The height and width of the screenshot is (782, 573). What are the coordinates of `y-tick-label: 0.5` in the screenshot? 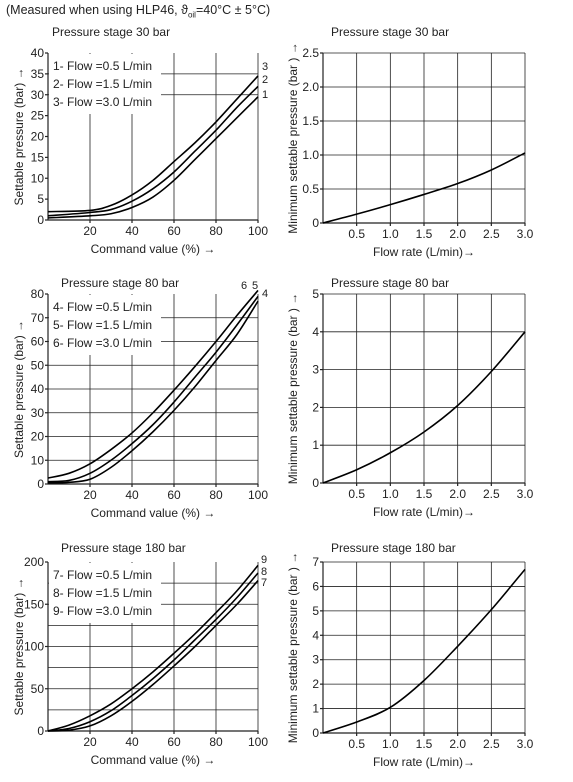 It's located at (310, 189).